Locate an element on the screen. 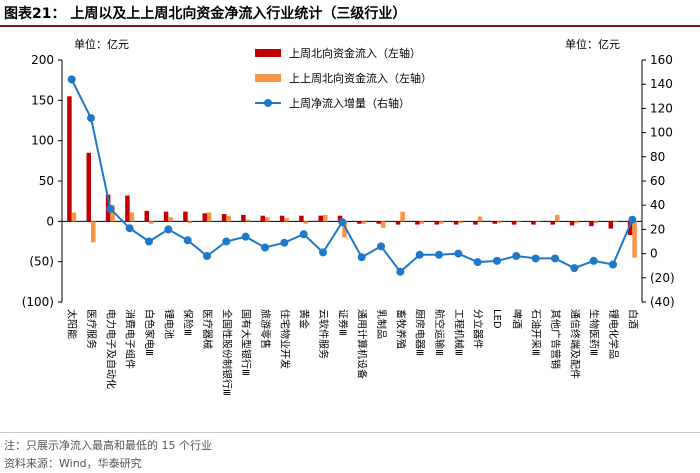  category-label: 保险Ⅲ is located at coordinates (188, 322).